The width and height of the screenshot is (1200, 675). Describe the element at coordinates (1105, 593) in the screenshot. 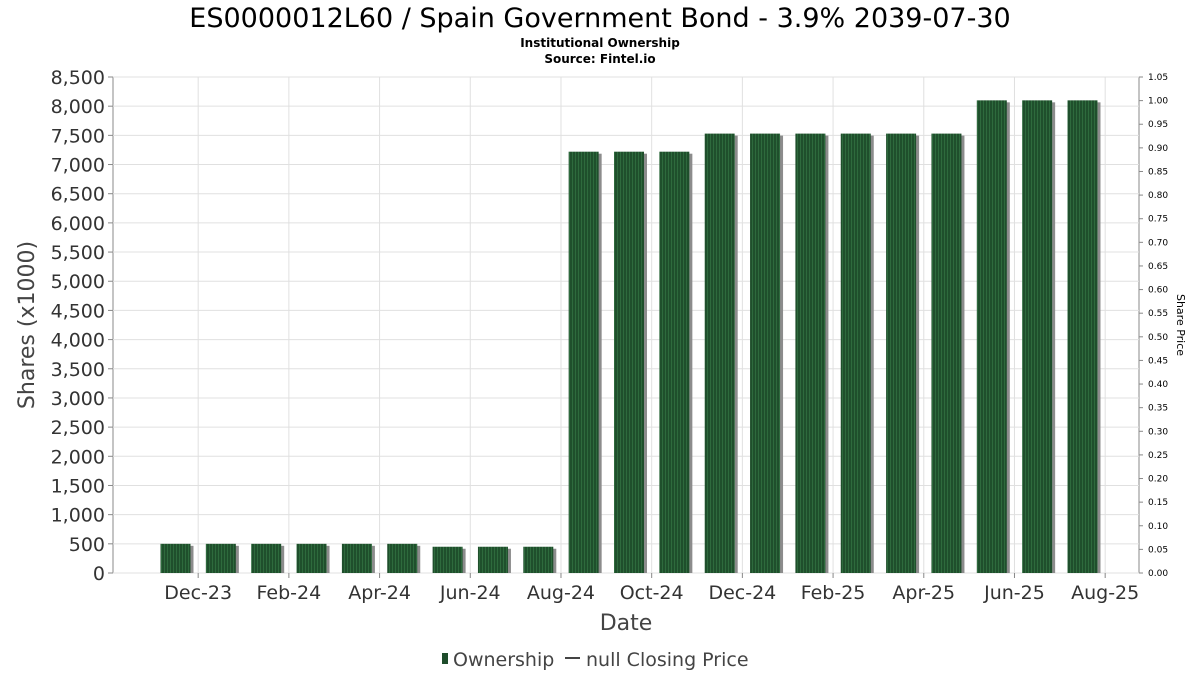

I see `x-tick-label: Aug-25` at that location.